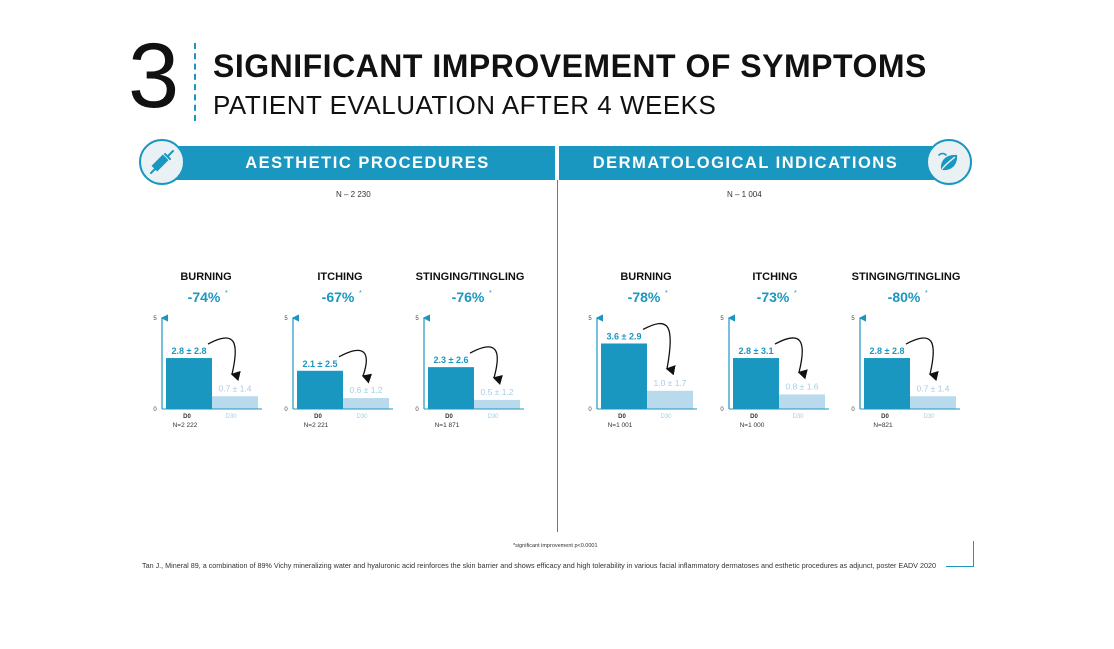 The width and height of the screenshot is (1114, 649). What do you see at coordinates (204, 297) in the screenshot?
I see `chart-reduction: -74%` at bounding box center [204, 297].